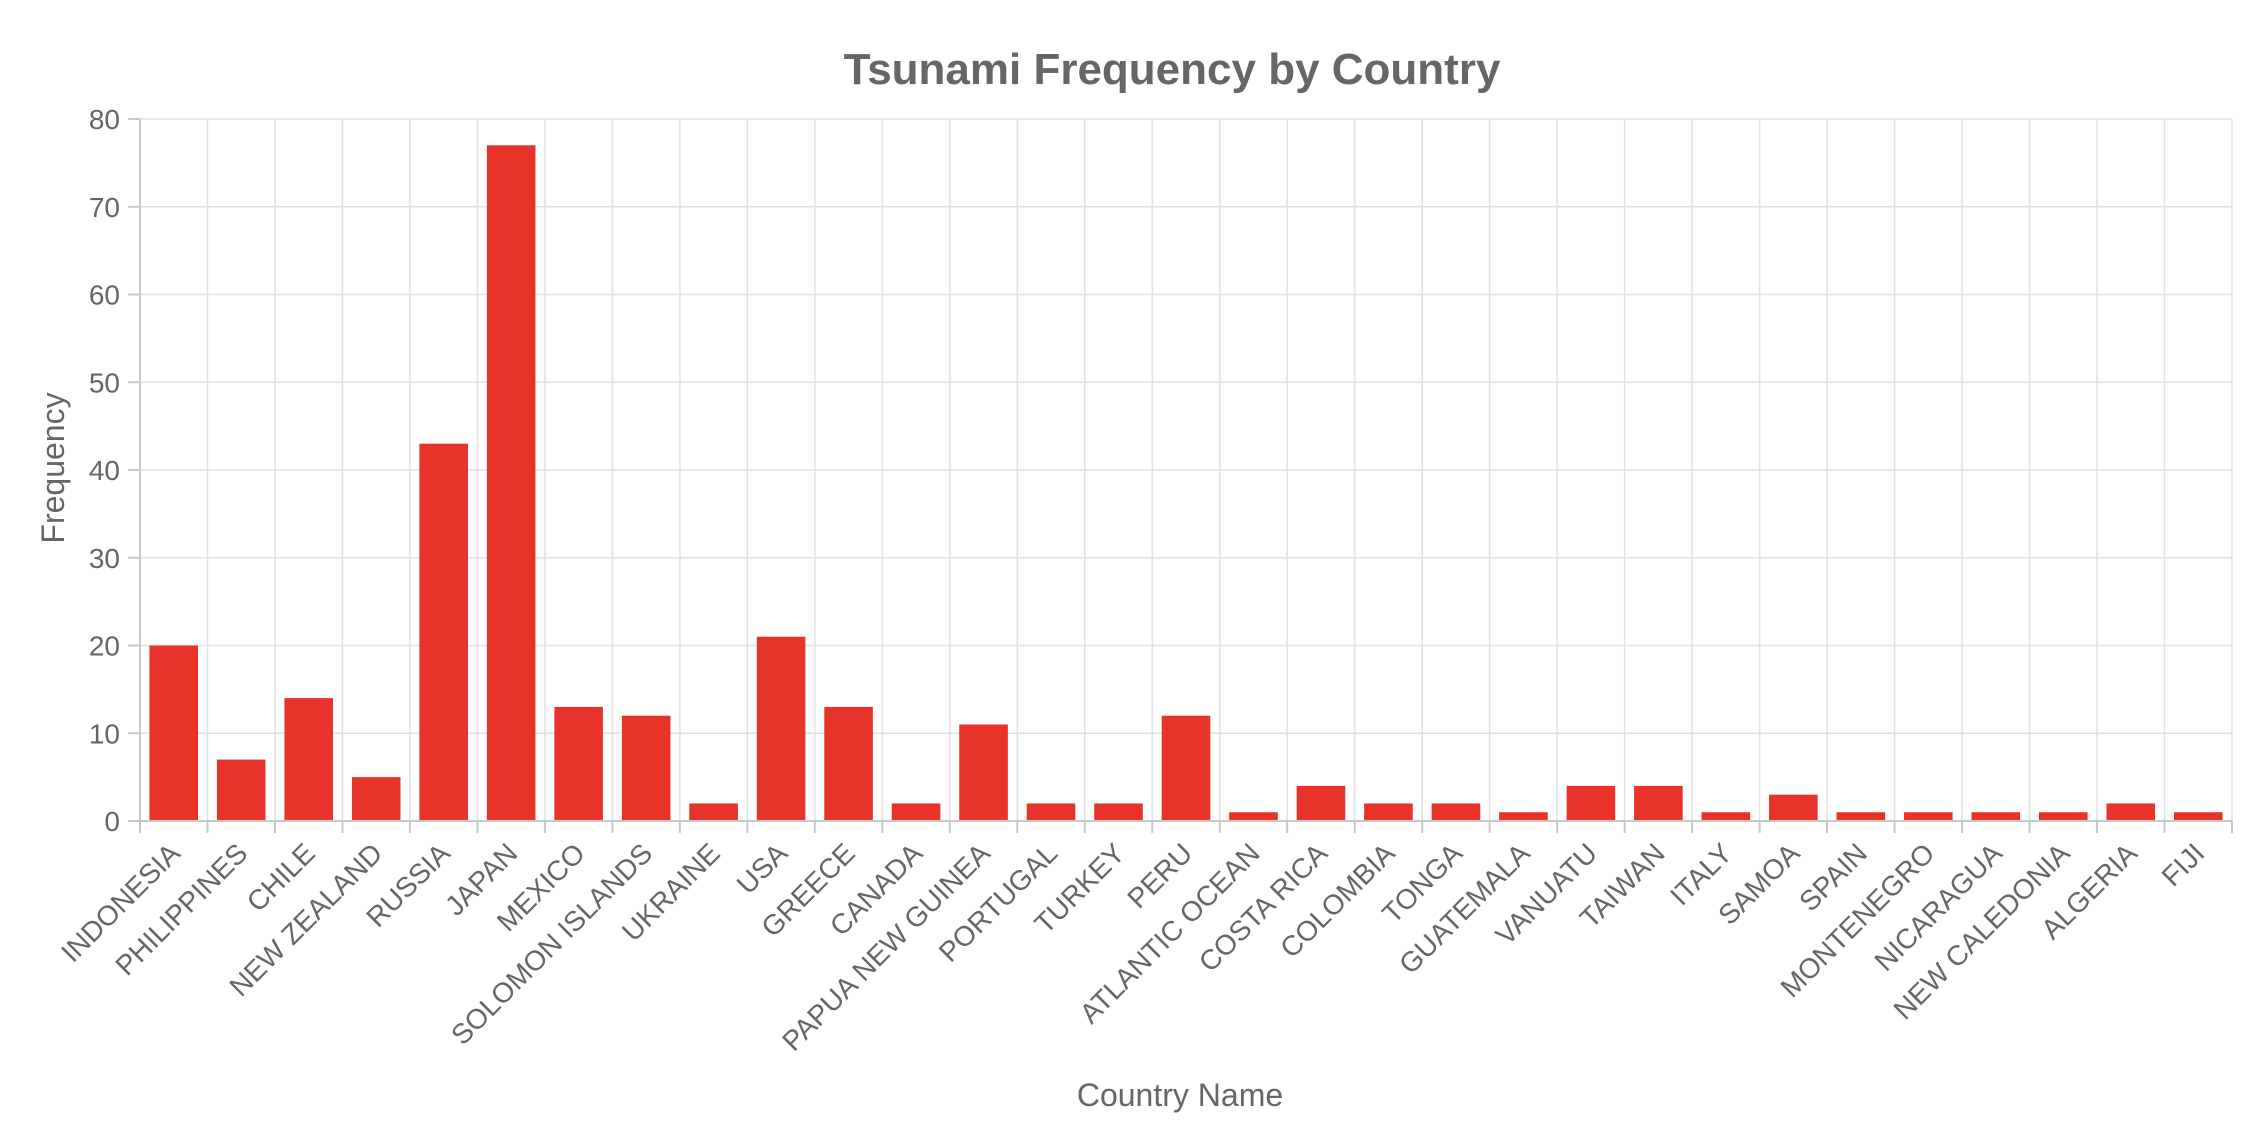 The height and width of the screenshot is (1148, 2244). Describe the element at coordinates (104, 733) in the screenshot. I see `y-tick-label: 10` at that location.